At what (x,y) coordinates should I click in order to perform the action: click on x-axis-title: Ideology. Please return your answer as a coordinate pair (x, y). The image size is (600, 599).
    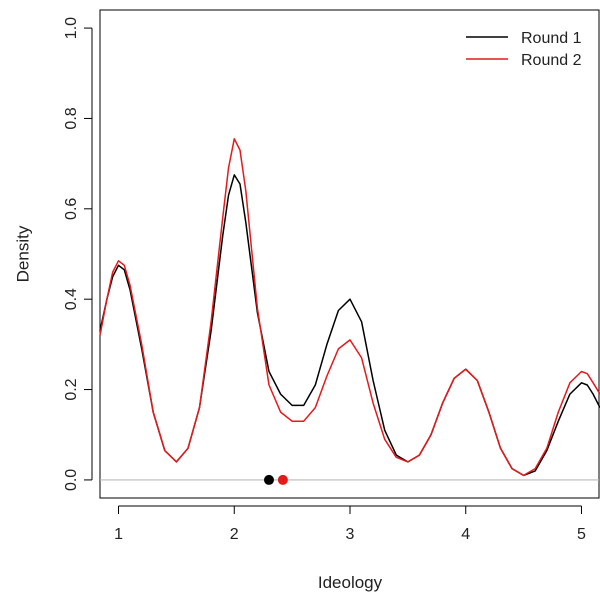
    Looking at the image, I should click on (350, 582).